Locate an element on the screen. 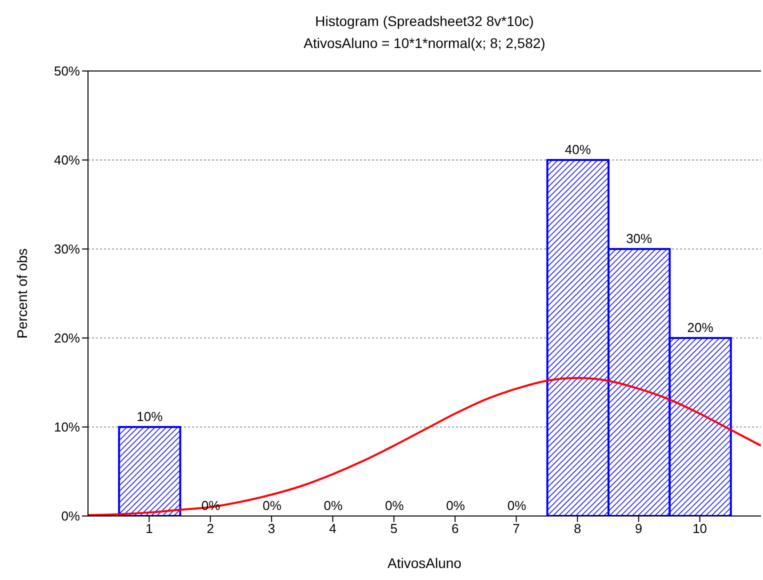 The width and height of the screenshot is (763, 580). x-tick-label: 7 is located at coordinates (516, 528).